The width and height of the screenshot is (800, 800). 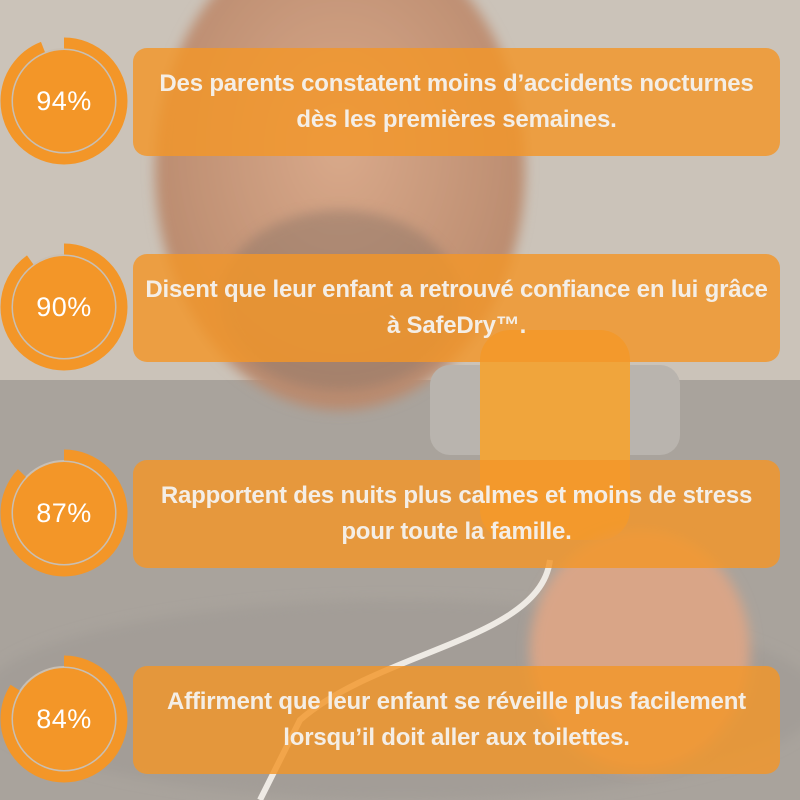 I want to click on percent-label: 94%, so click(x=64, y=100).